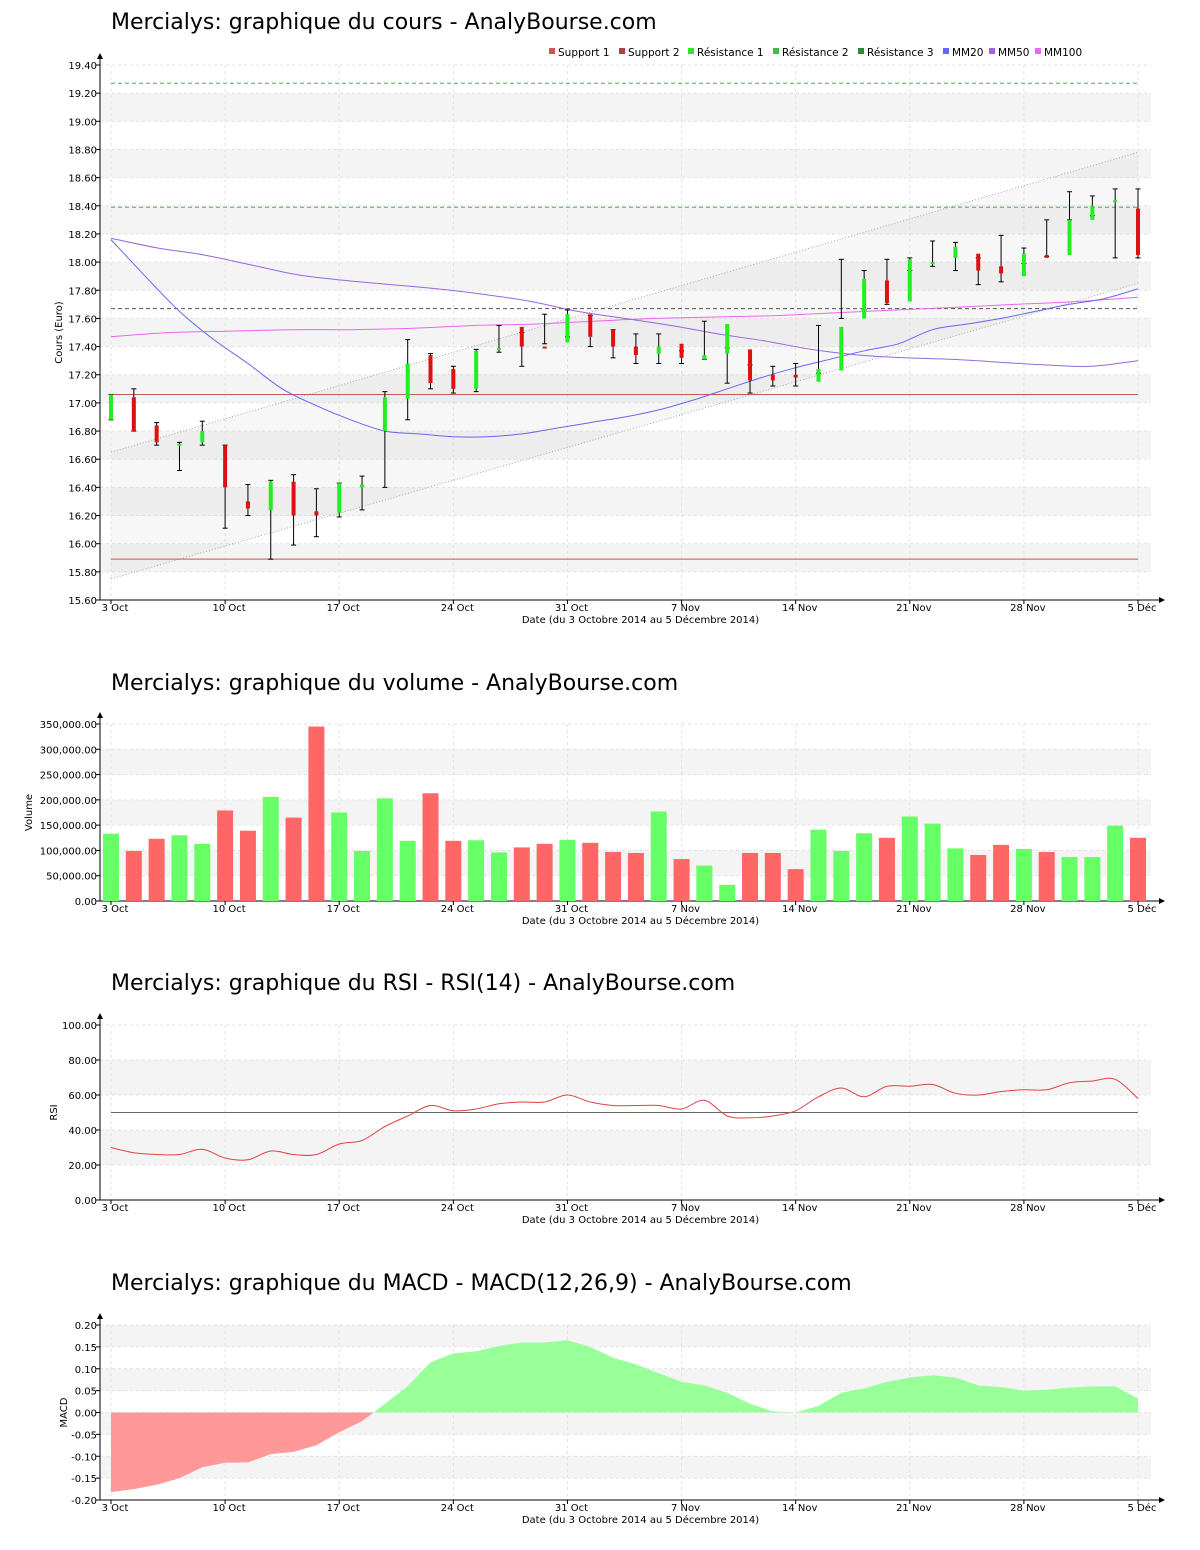 The width and height of the screenshot is (1200, 1550). Describe the element at coordinates (82, 1131) in the screenshot. I see `y-tick-label: 40.00` at that location.